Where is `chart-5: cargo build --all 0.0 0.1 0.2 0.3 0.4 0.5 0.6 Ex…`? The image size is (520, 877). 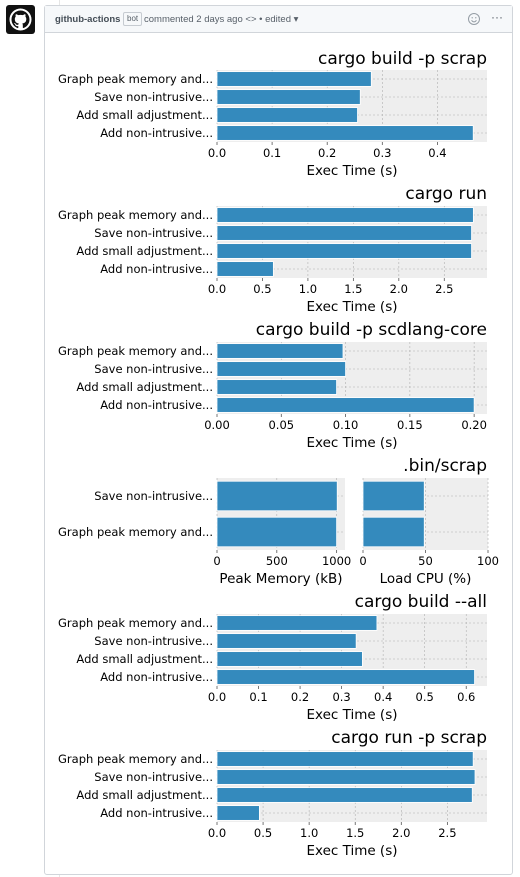
chart-5: cargo build --all 0.0 0.1 0.2 0.3 0.4 0.5 0.6 Ex… is located at coordinates (272, 657).